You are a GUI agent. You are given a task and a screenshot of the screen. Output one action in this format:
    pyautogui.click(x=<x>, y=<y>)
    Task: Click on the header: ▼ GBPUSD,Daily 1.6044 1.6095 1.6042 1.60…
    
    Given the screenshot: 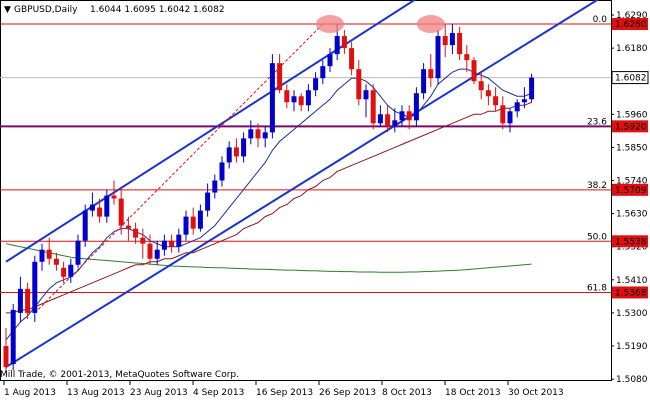 What is the action you would take?
    pyautogui.click(x=114, y=10)
    